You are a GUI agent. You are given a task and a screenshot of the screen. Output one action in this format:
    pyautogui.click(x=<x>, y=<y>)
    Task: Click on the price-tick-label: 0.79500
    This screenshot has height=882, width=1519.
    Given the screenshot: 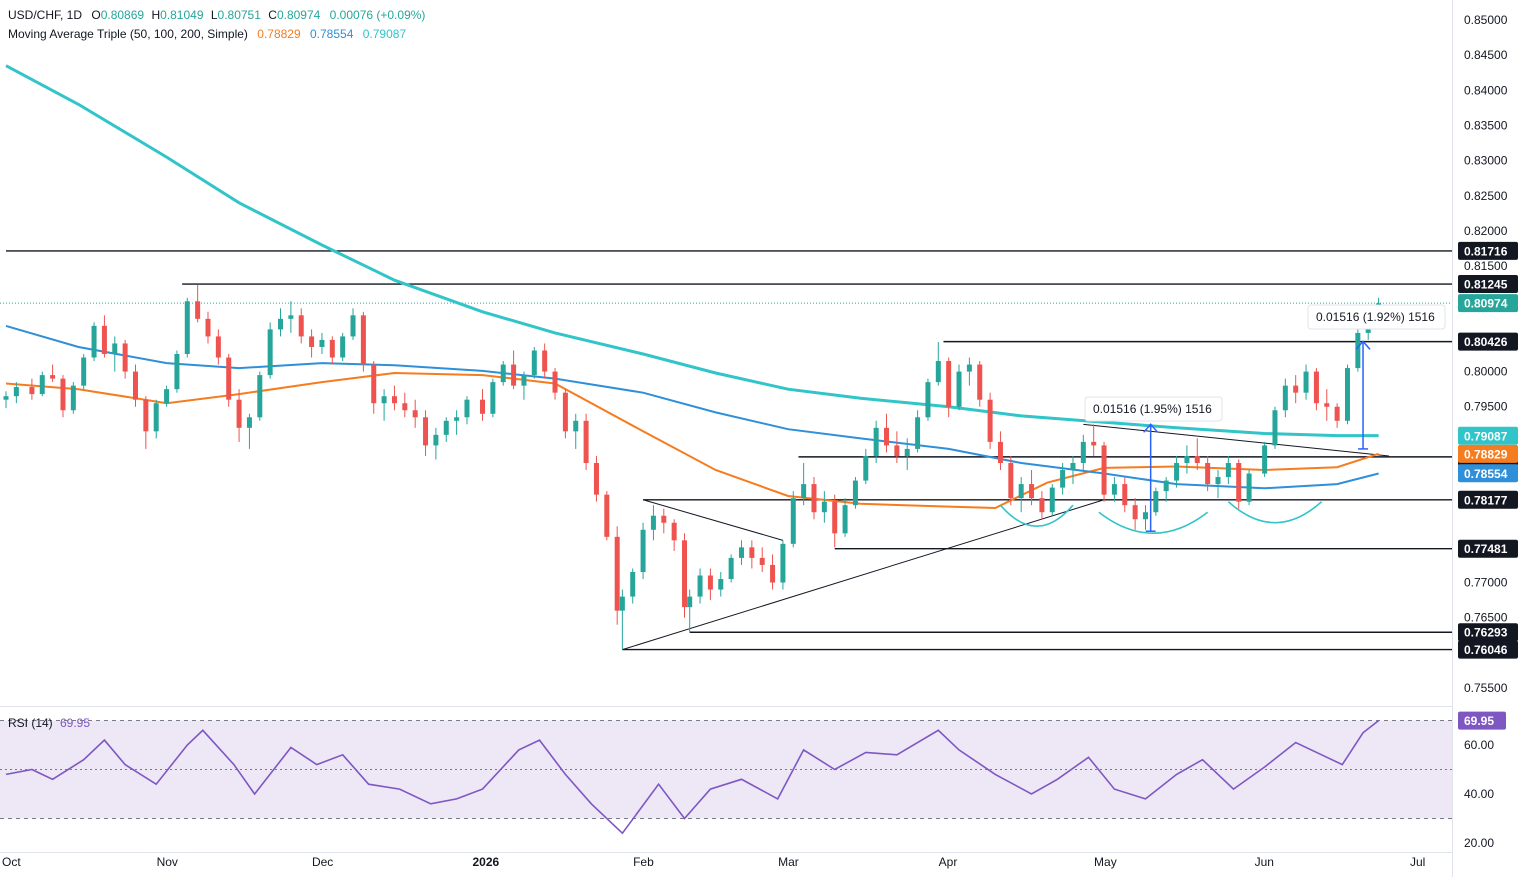 What is the action you would take?
    pyautogui.click(x=1486, y=407)
    